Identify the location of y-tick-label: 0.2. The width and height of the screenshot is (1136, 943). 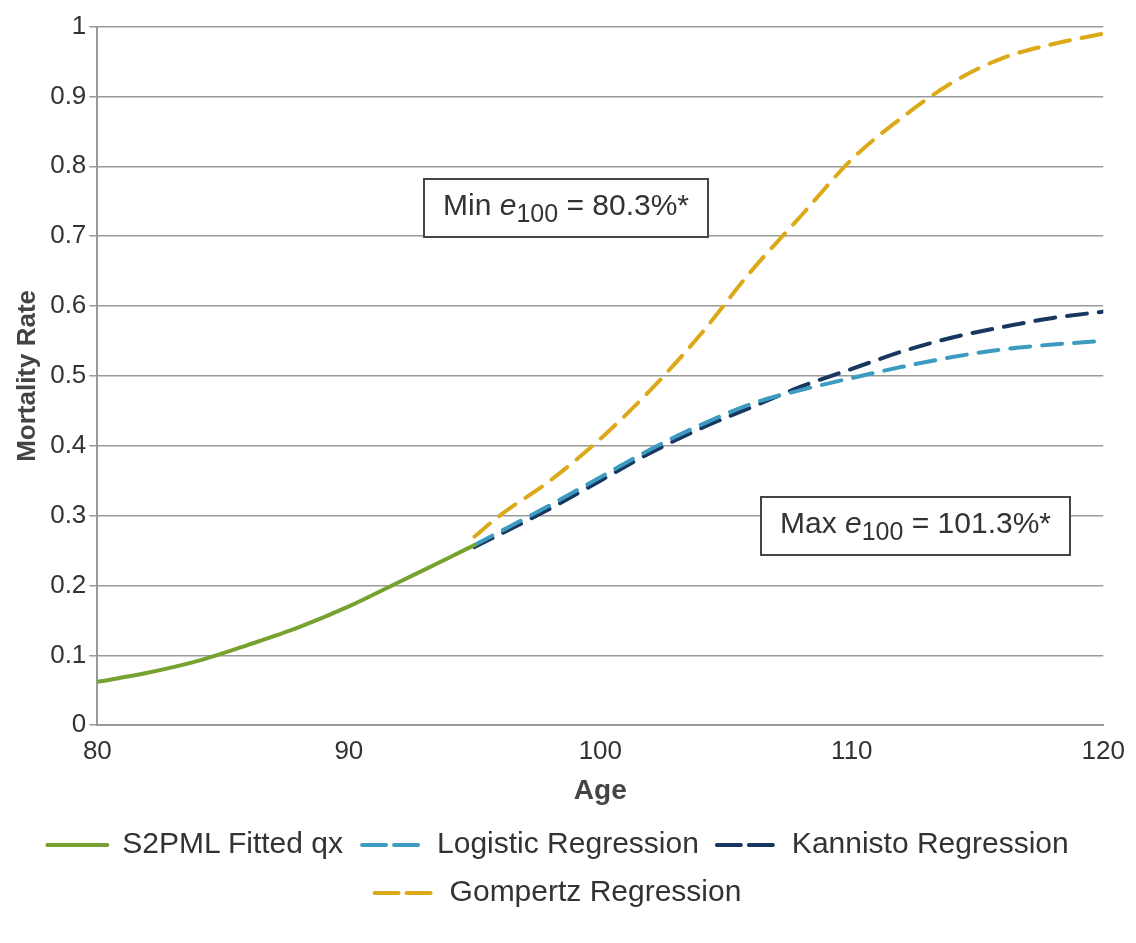
(68, 583).